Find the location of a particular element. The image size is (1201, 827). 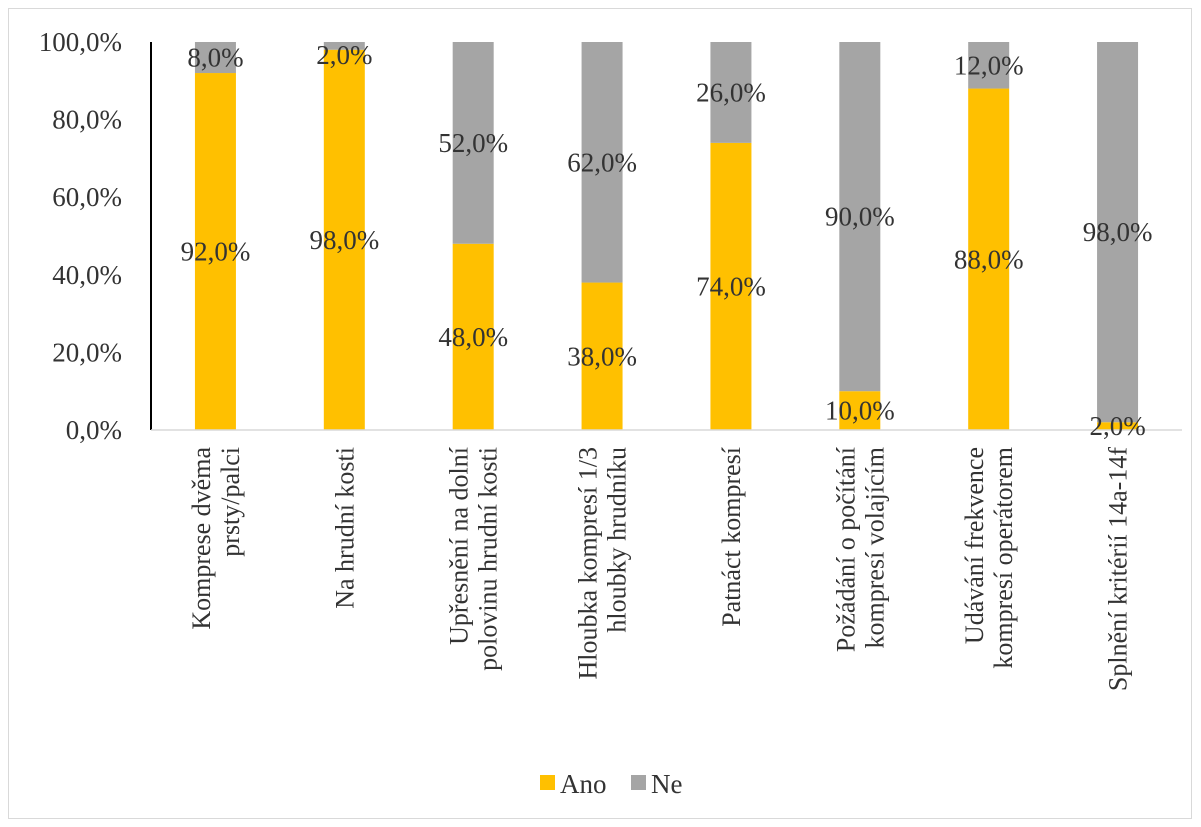

category-label: Splnění kritérií 14a-14f is located at coordinates (1118, 569).